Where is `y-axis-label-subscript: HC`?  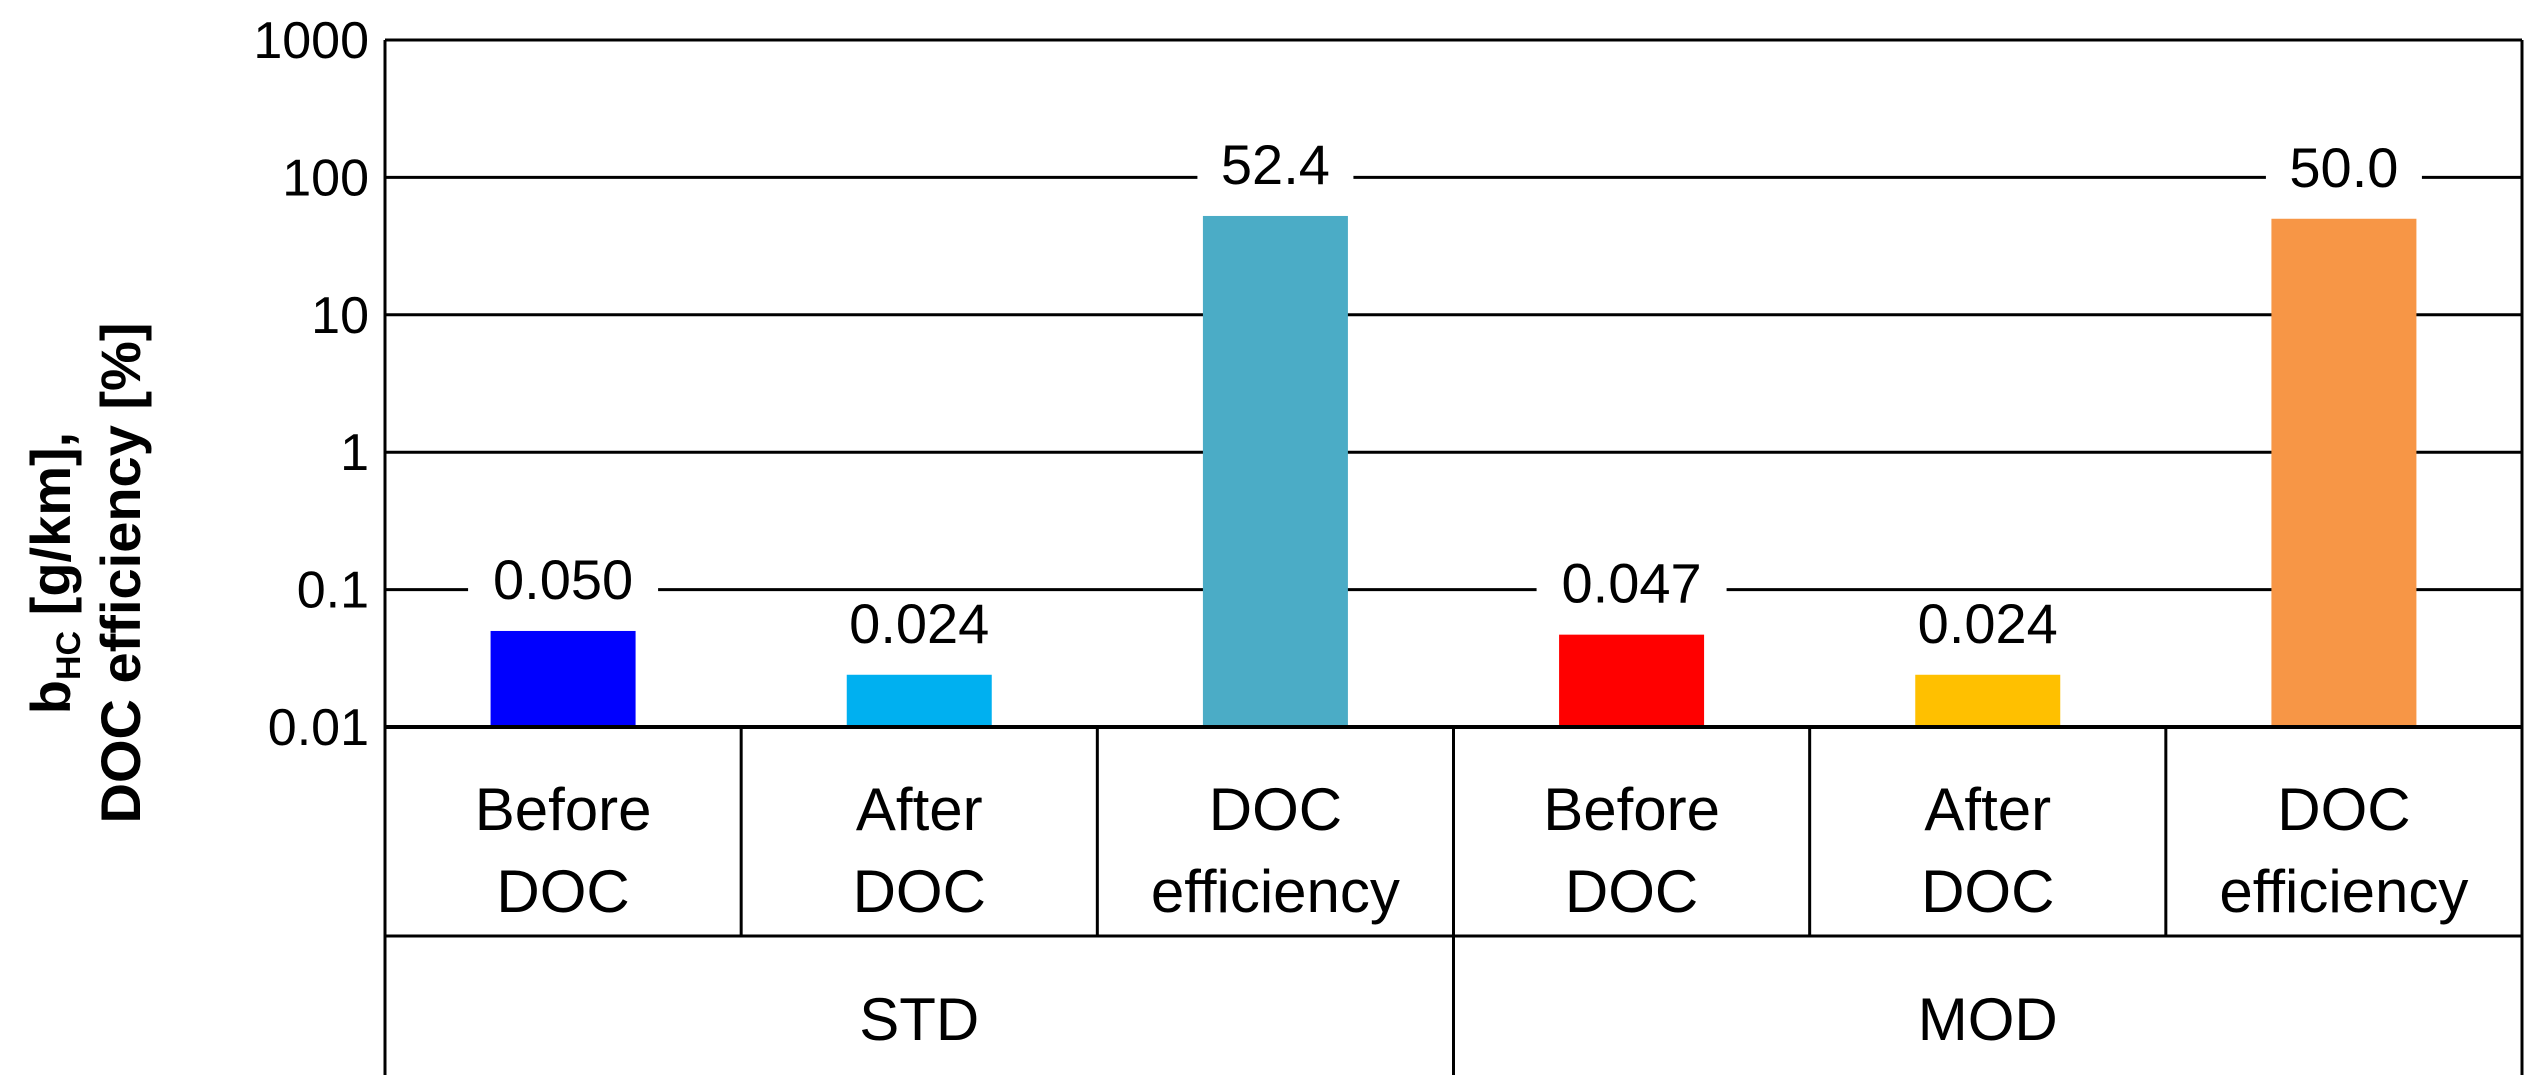
y-axis-label-subscript: HC is located at coordinates (69, 655).